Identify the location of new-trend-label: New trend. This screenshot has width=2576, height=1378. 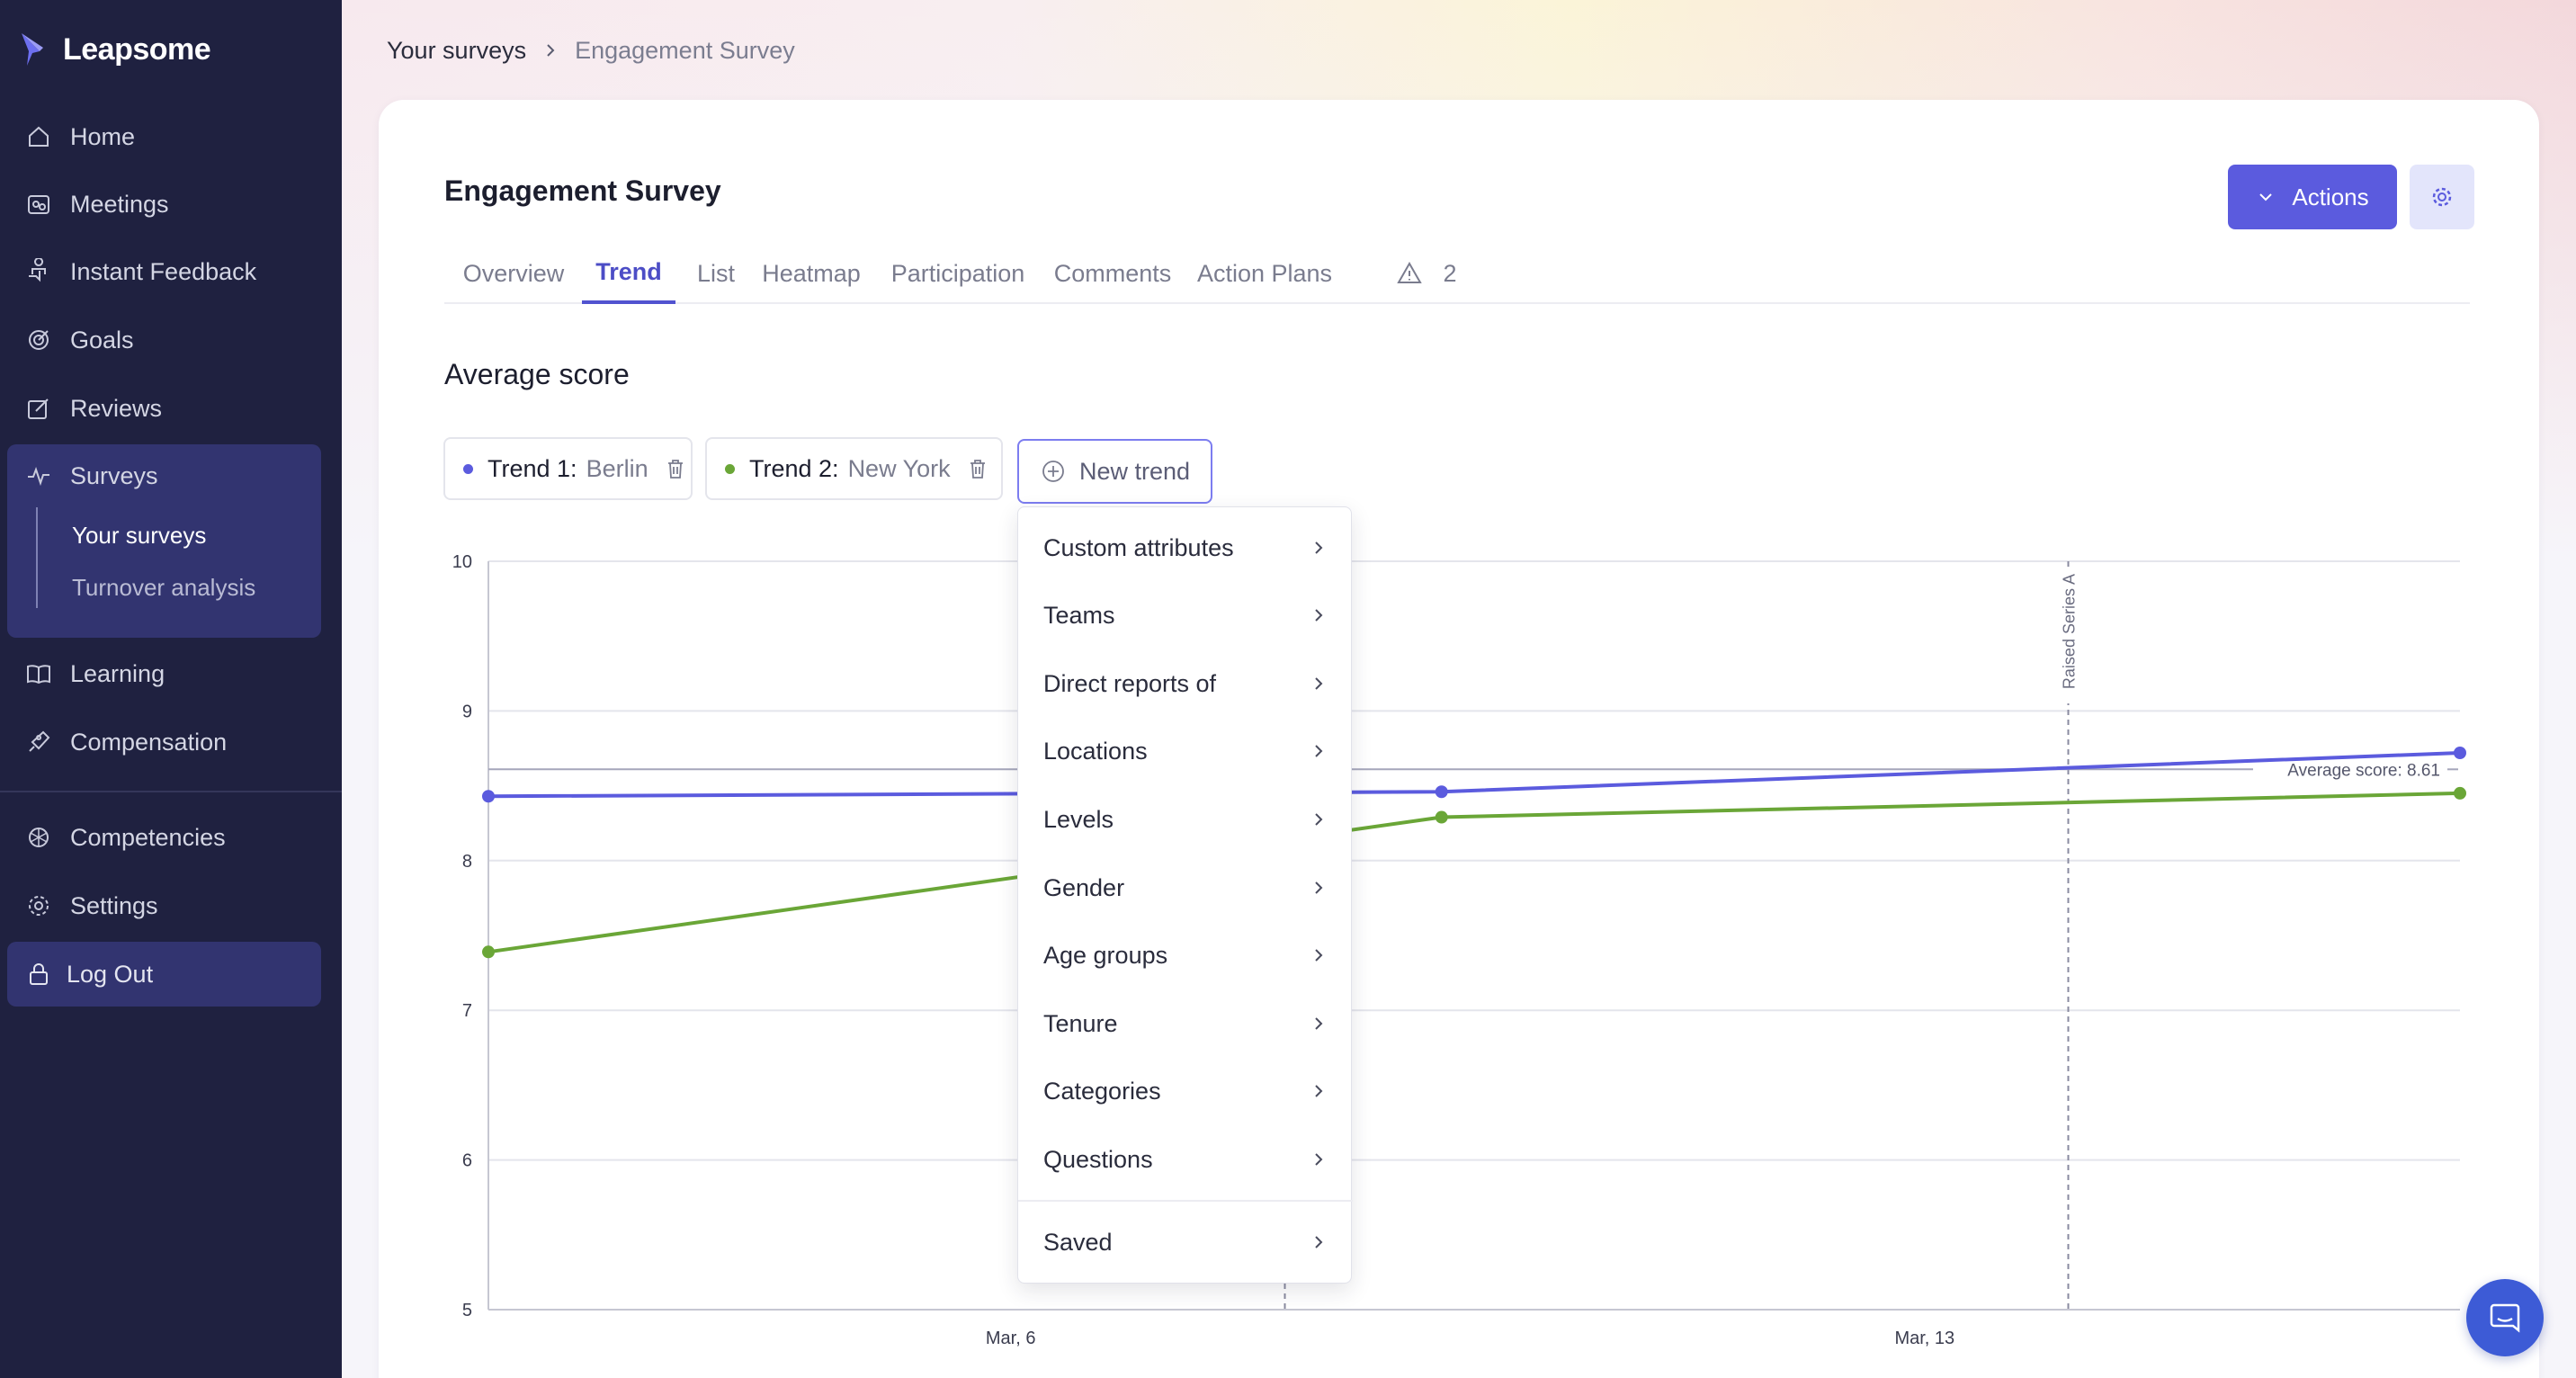
(1134, 471).